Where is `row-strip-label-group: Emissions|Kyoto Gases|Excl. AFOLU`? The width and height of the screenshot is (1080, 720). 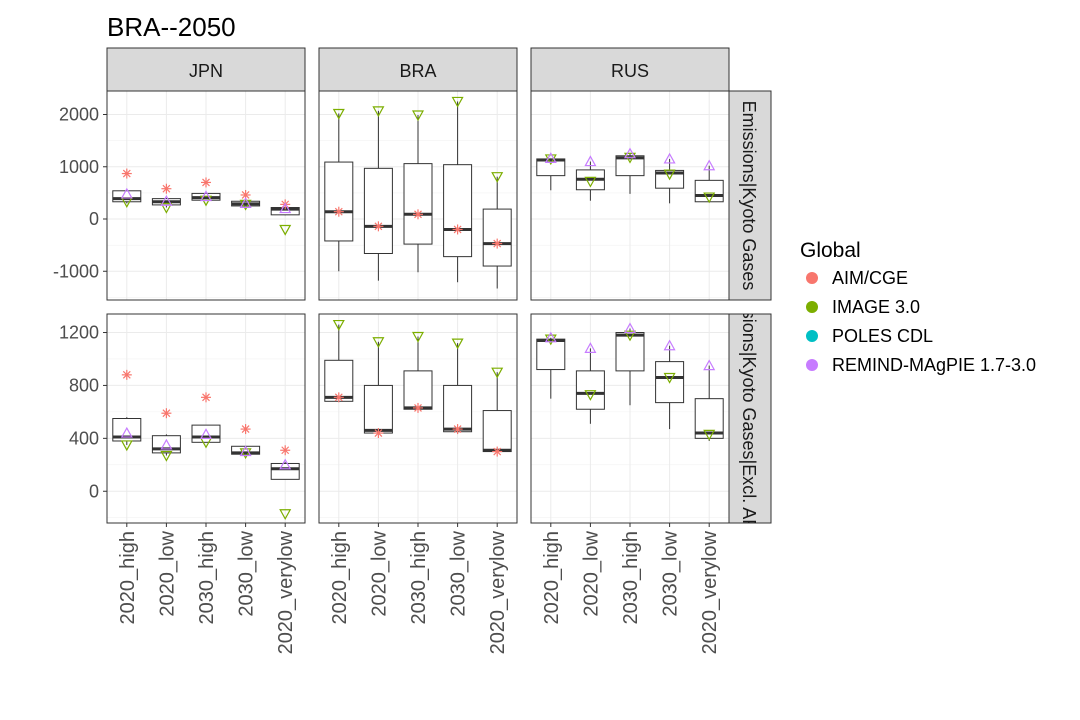
row-strip-label-group: Emissions|Kyoto Gases|Excl. AFOLU is located at coordinates (749, 418).